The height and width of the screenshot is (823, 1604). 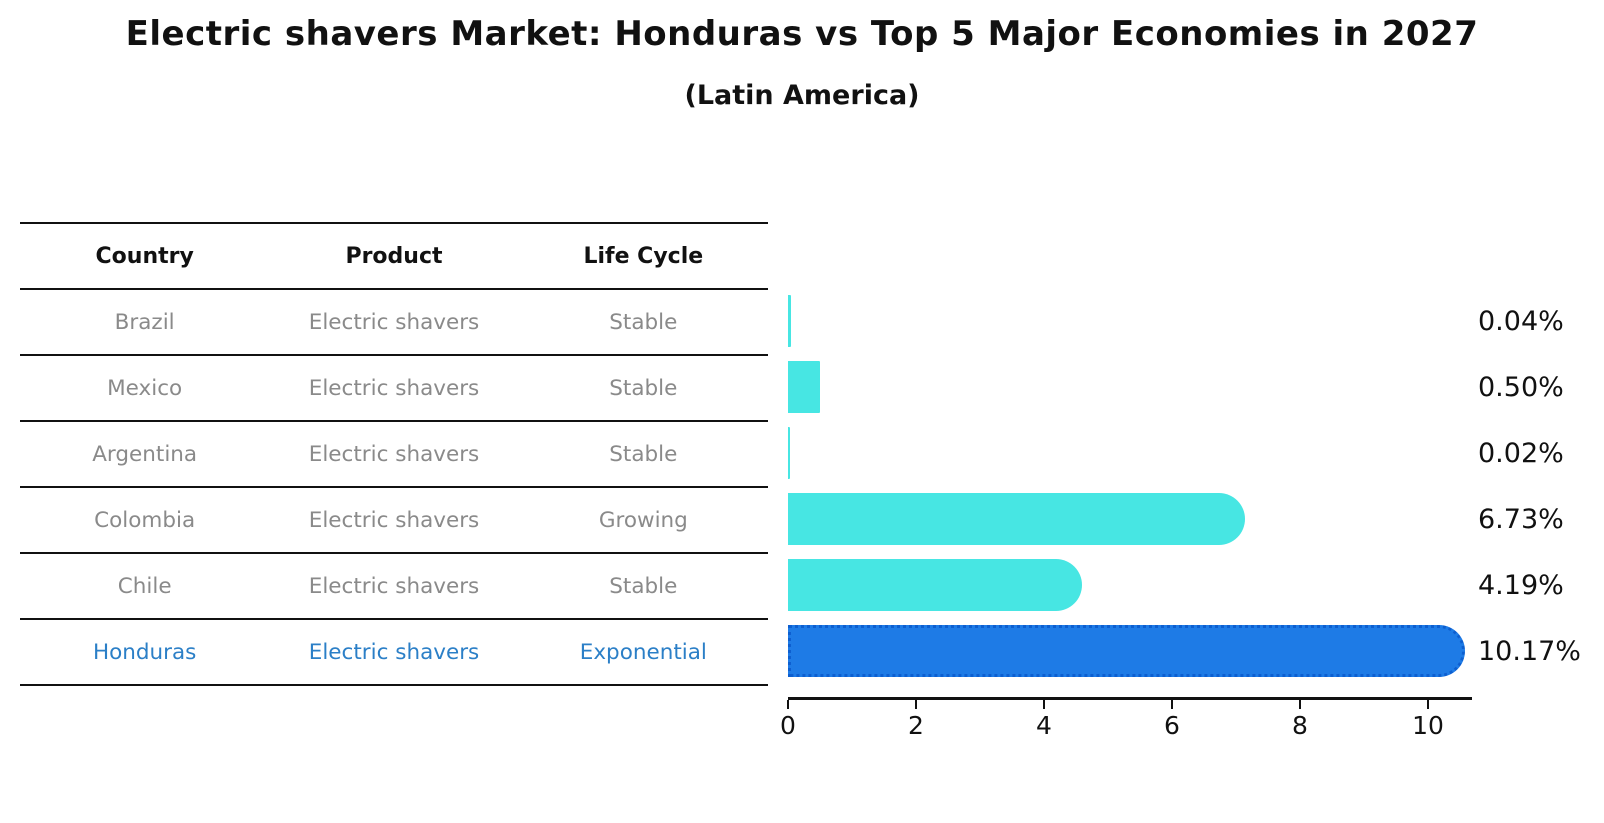 I want to click on cell-life-cycle: Growing, so click(x=643, y=520).